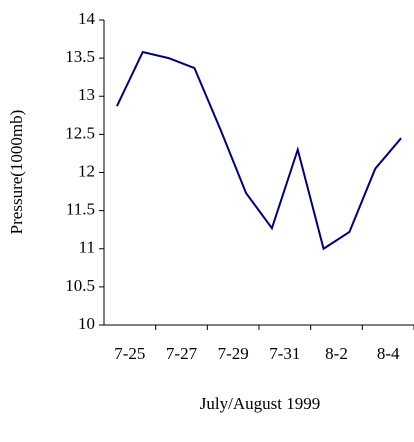 The image size is (414, 442). Describe the element at coordinates (388, 353) in the screenshot. I see `x-tick-label: 8-4` at that location.